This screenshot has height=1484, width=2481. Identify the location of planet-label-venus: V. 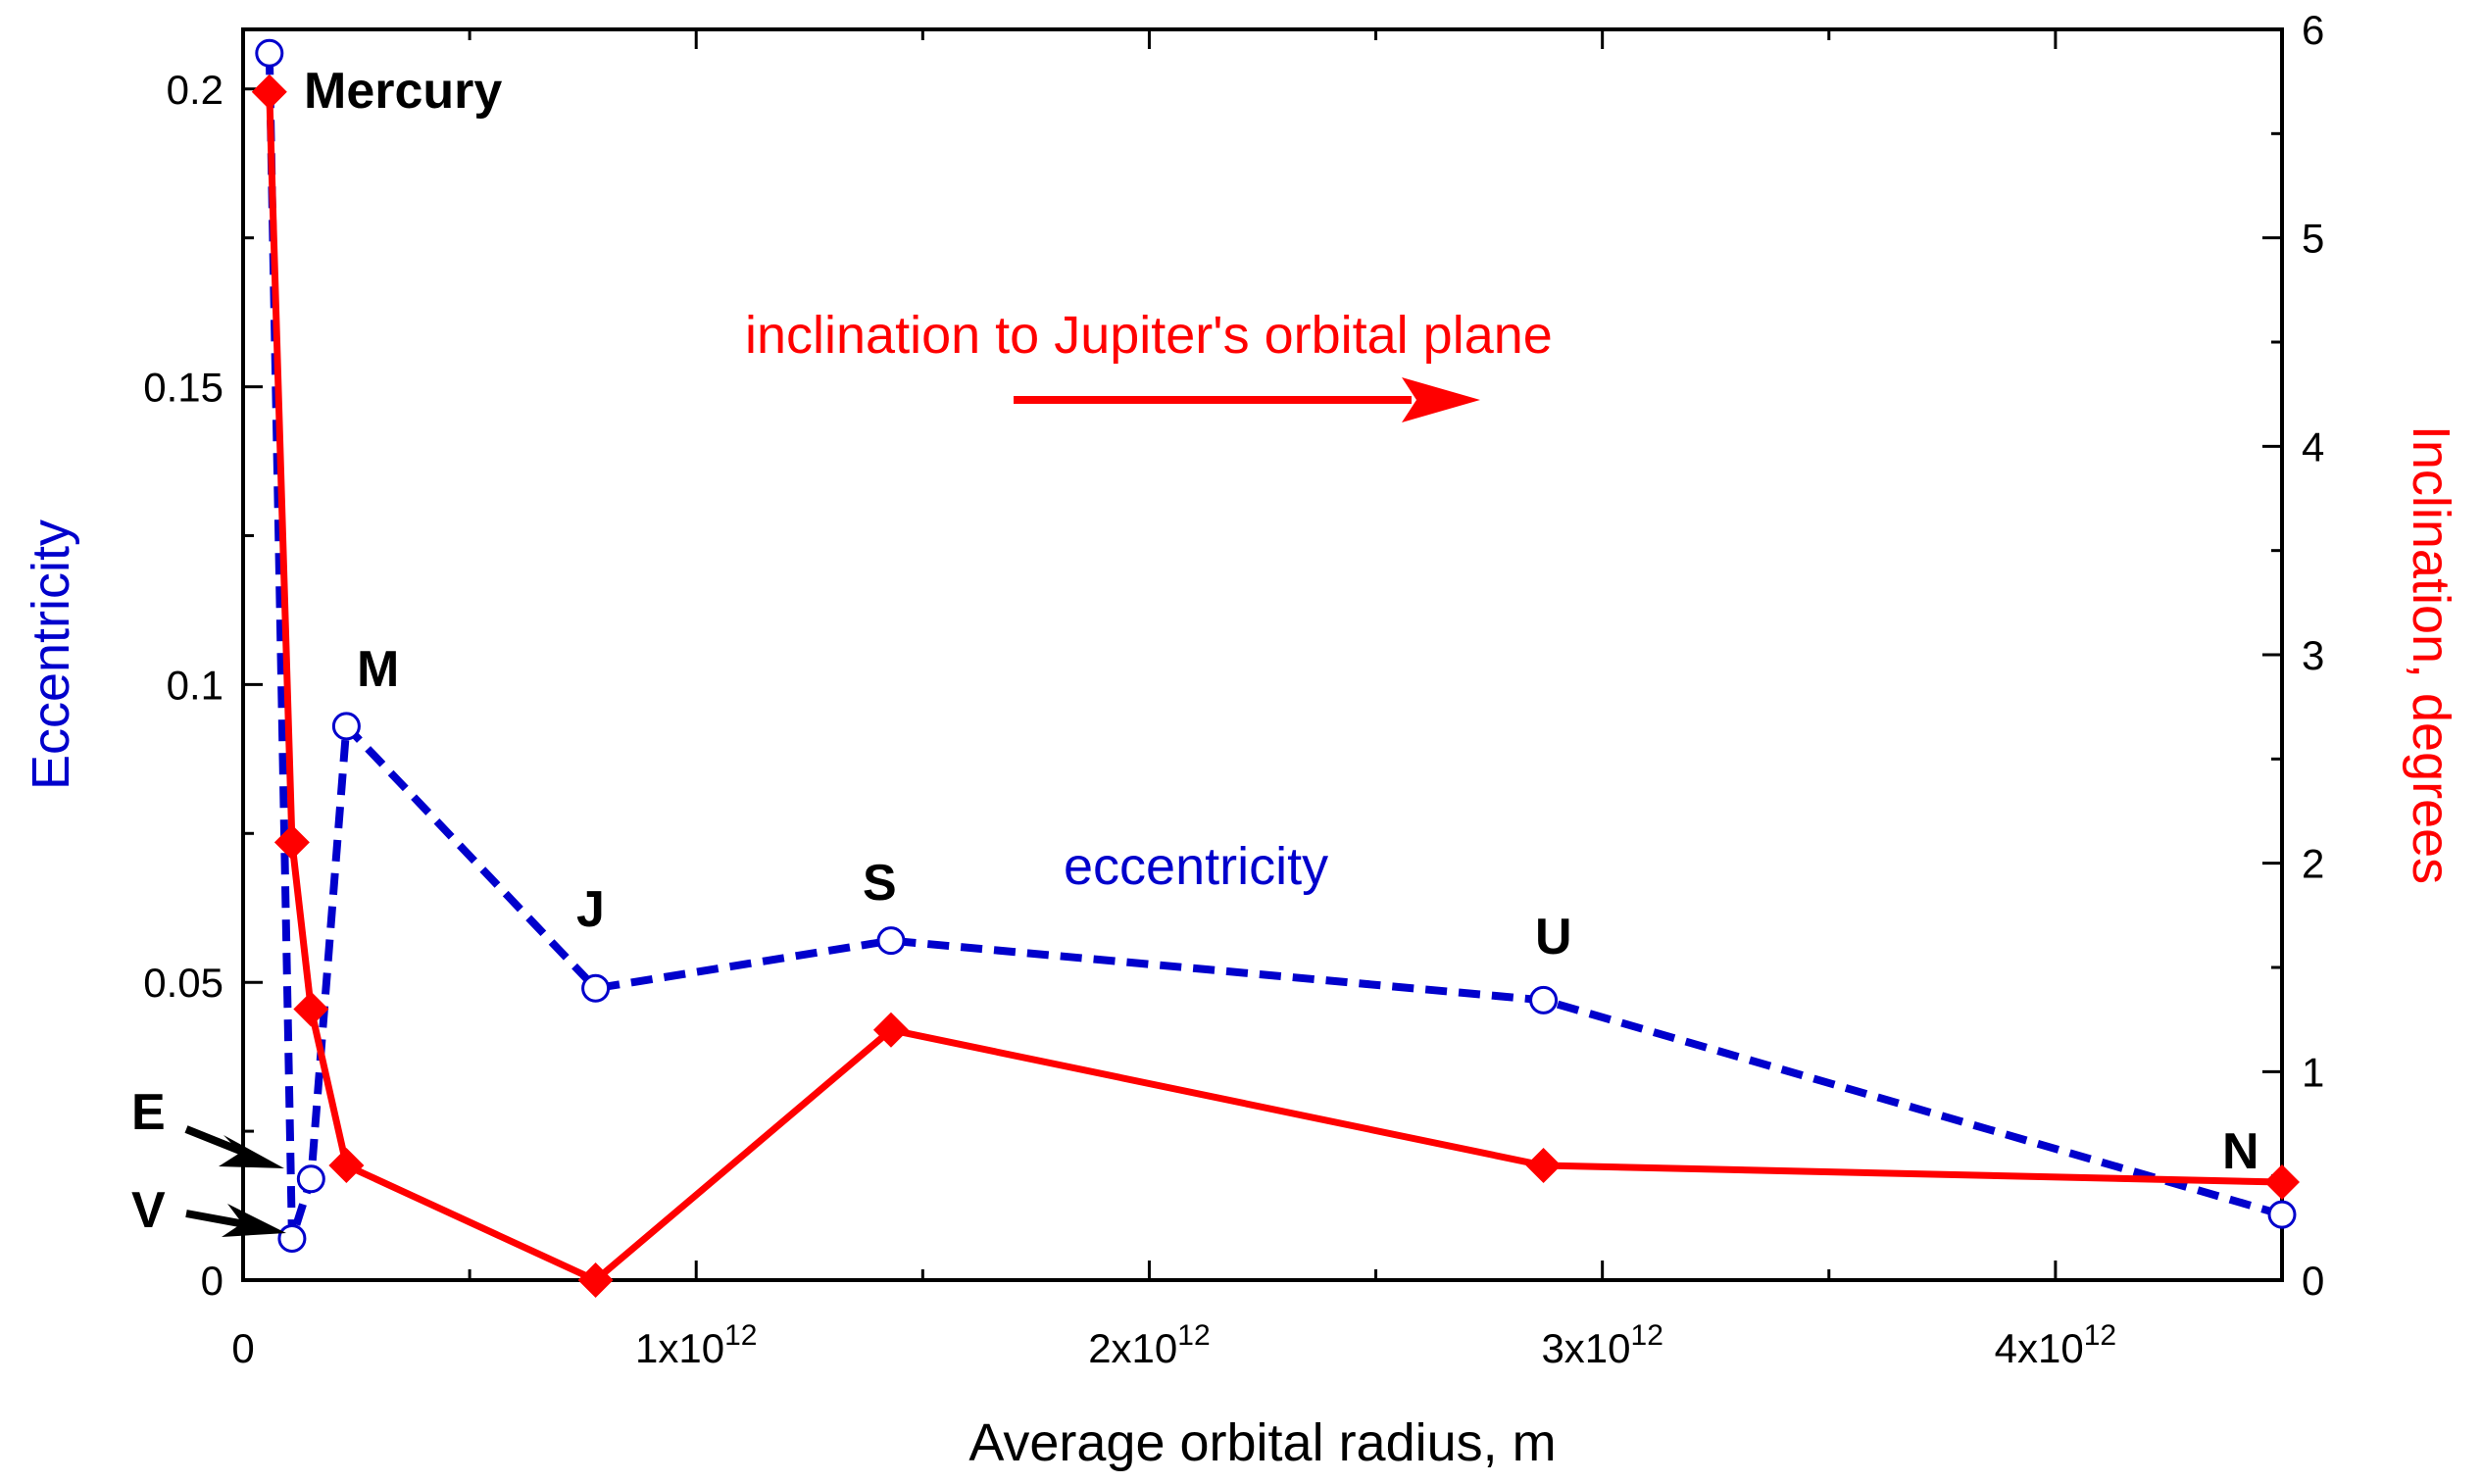
(148, 1211).